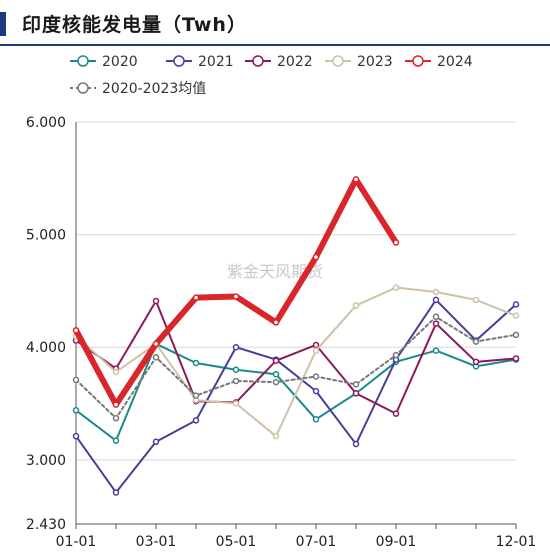  I want to click on legend-label: 2020, so click(120, 62).